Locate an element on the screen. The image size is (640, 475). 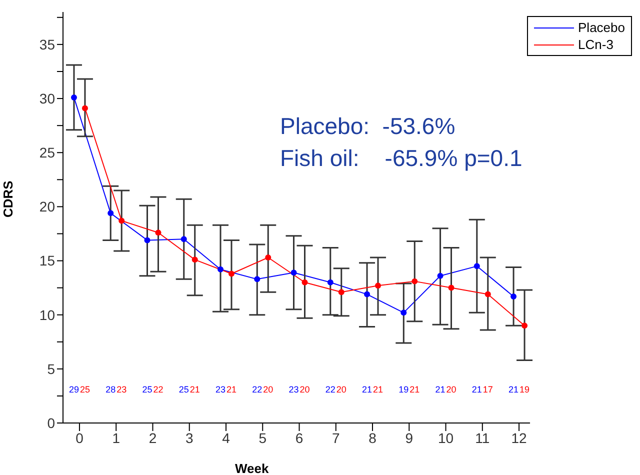
y-tick-label: 20 is located at coordinates (47, 206).